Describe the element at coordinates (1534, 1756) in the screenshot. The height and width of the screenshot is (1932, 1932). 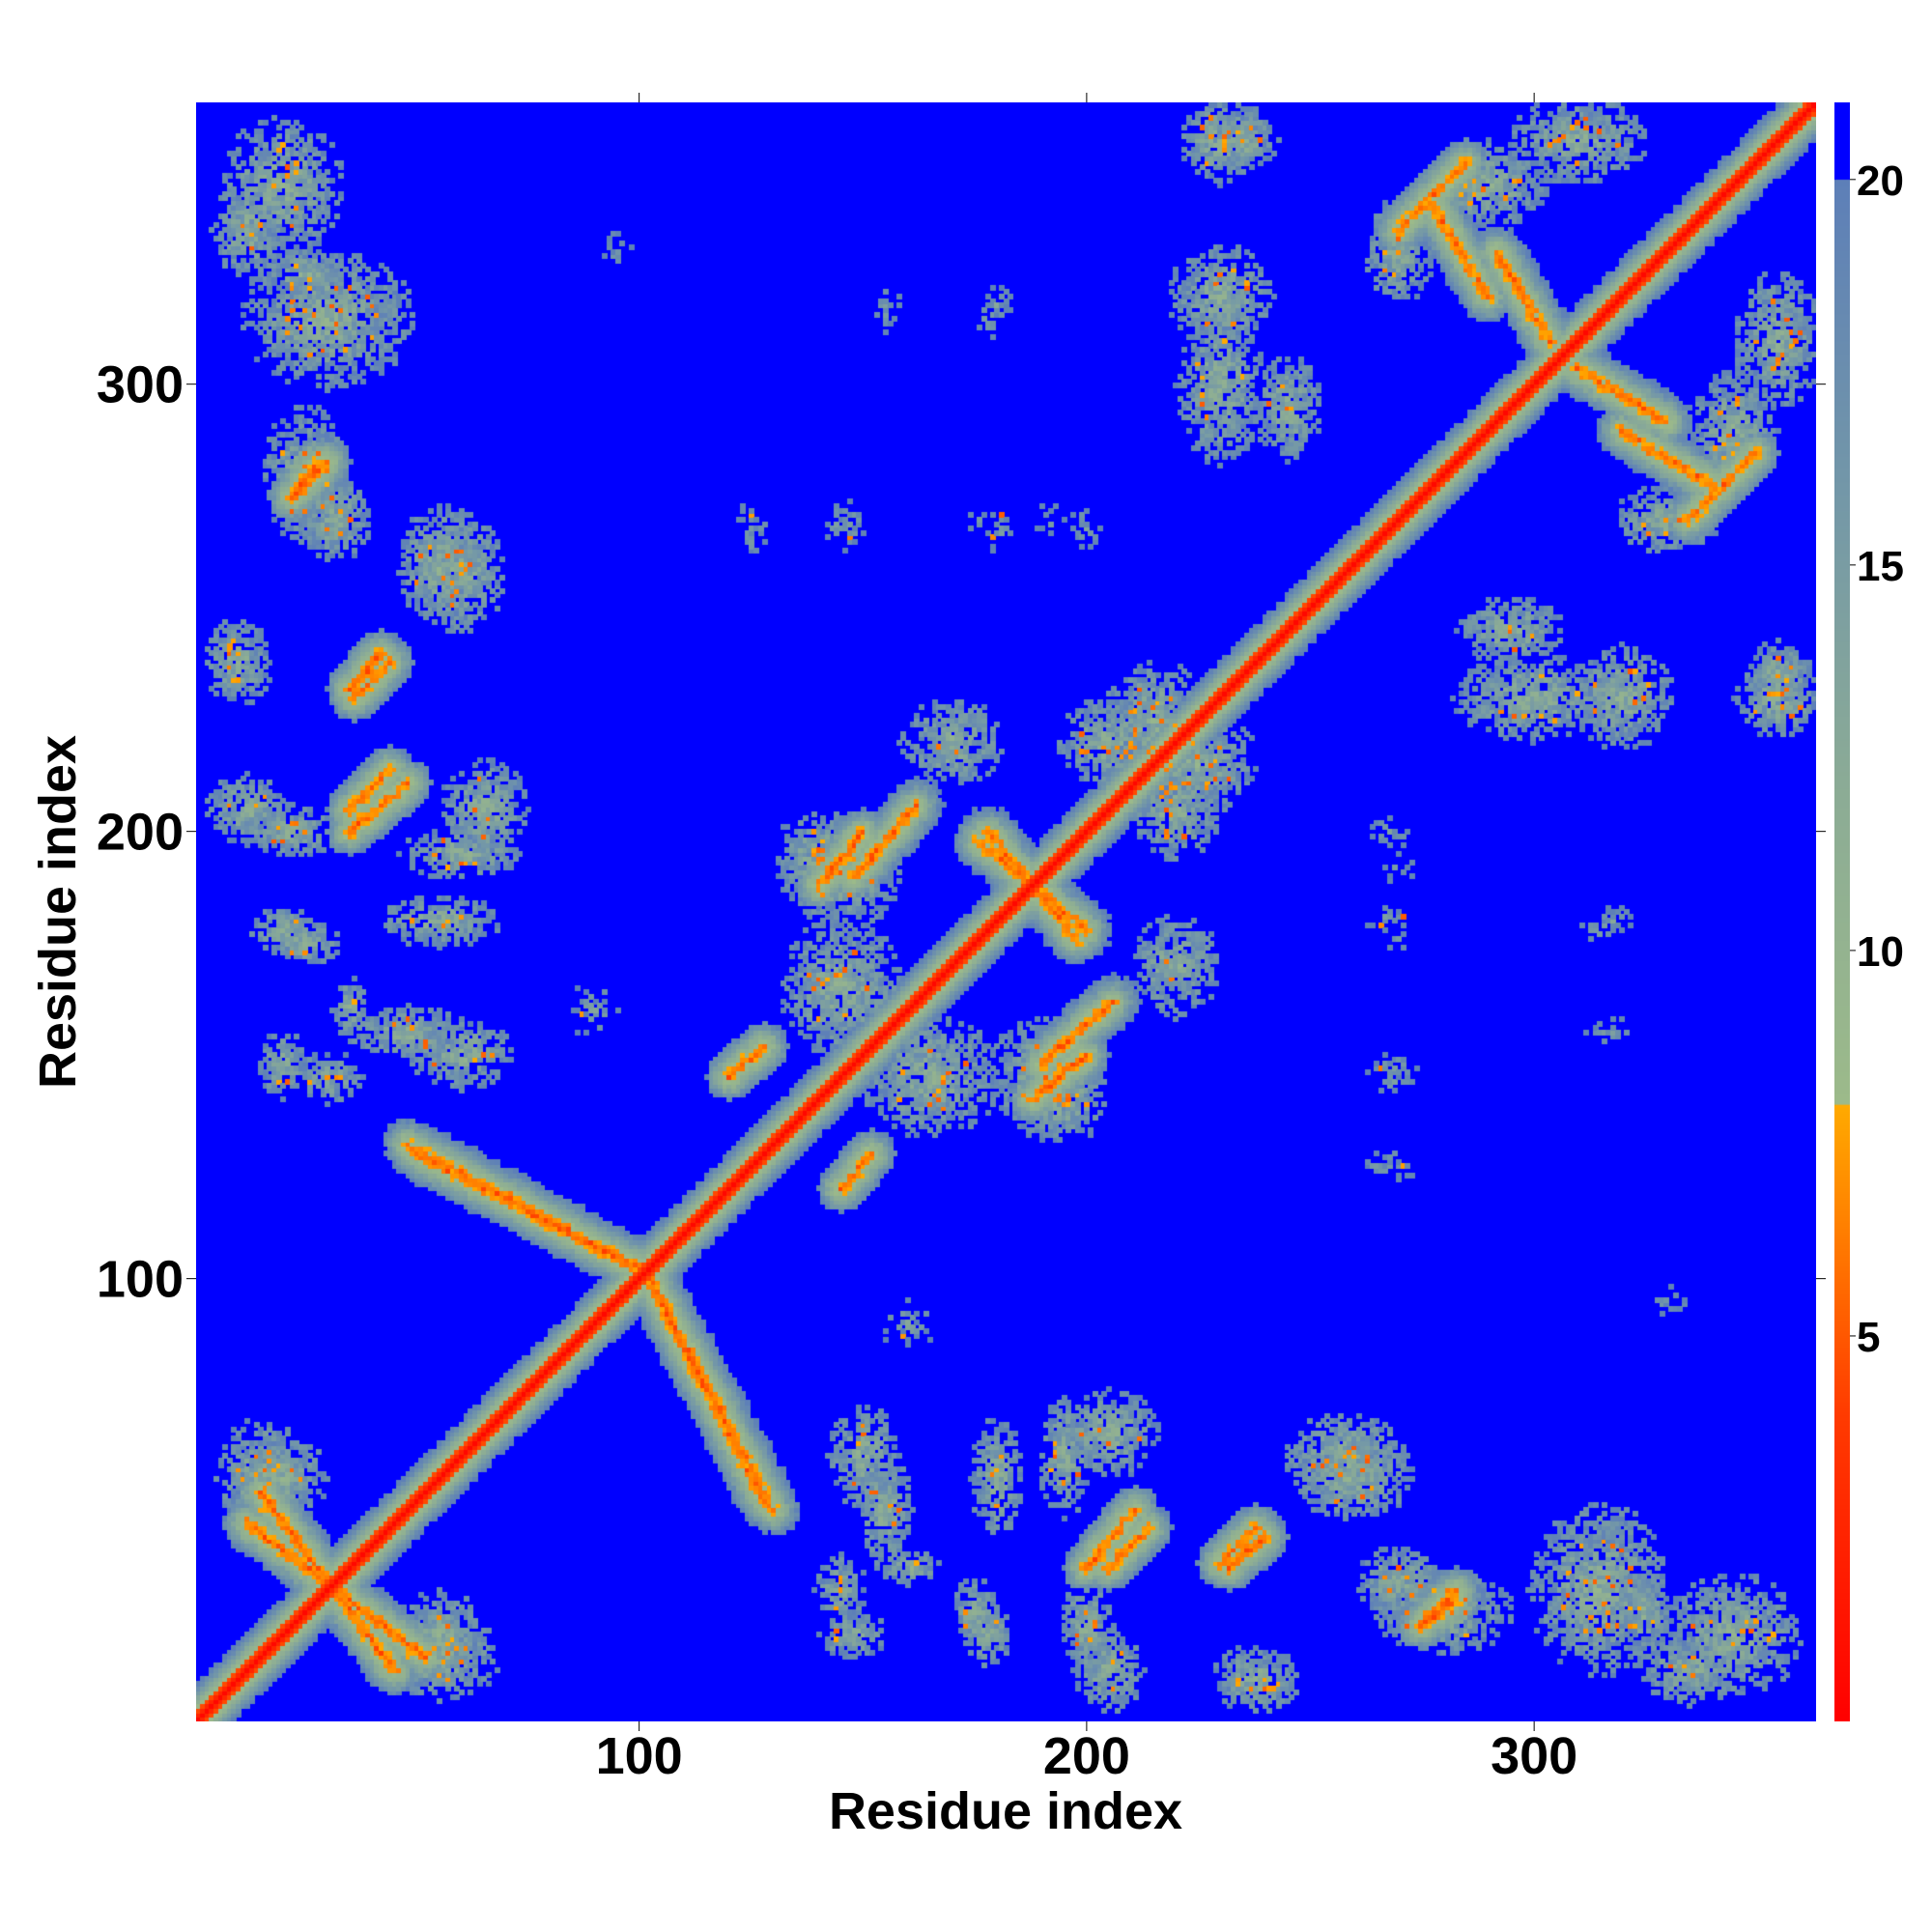
I see `x-tick-label: 300` at that location.